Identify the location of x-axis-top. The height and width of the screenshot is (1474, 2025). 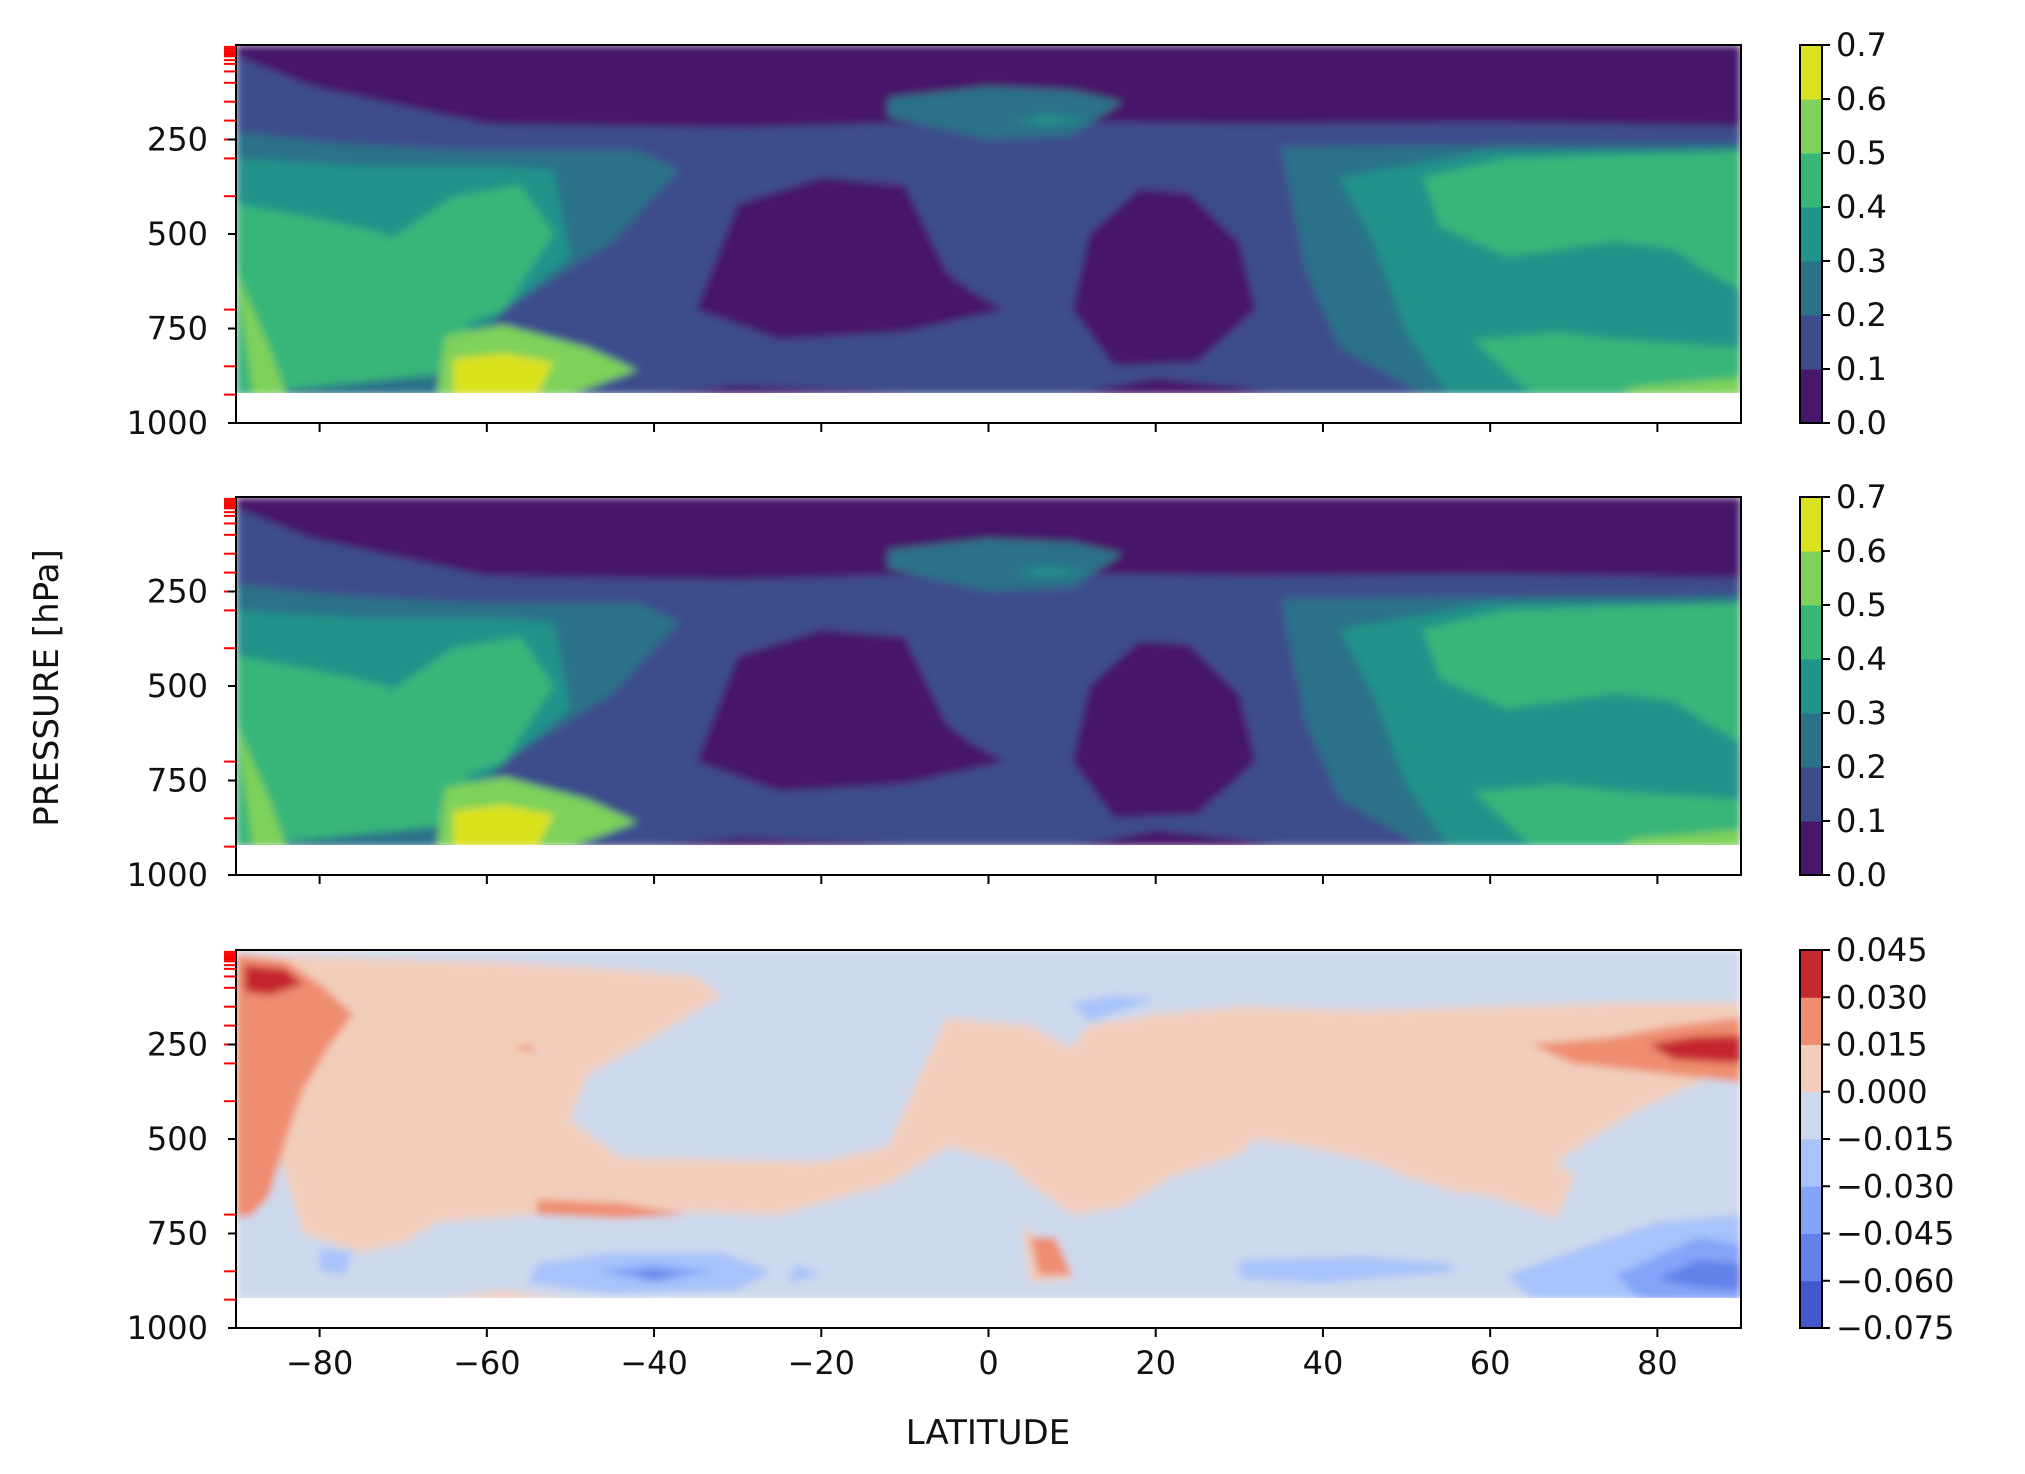
(988, 427).